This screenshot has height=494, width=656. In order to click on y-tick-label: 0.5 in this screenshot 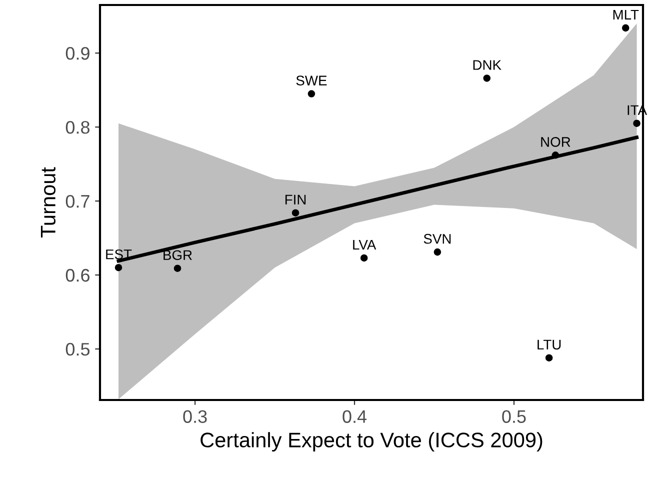, I will do `click(78, 349)`.